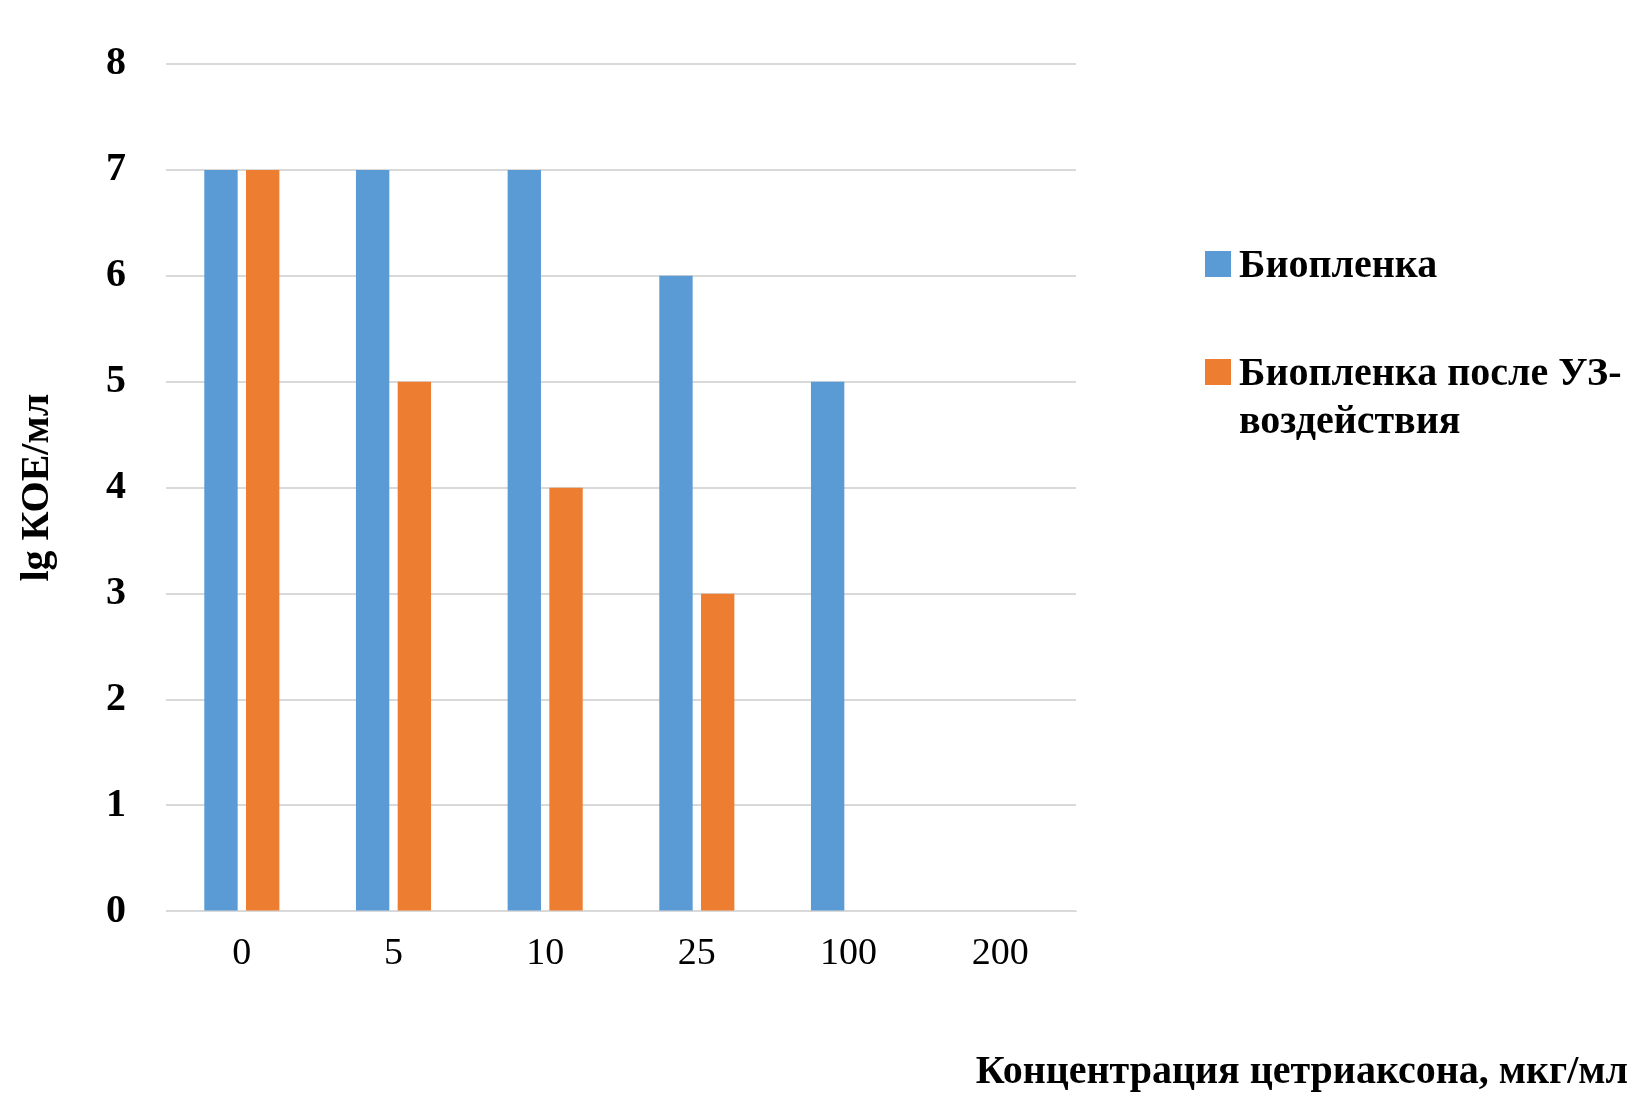 The width and height of the screenshot is (1636, 1107). Describe the element at coordinates (116, 908) in the screenshot. I see `y-tick-label: 0` at that location.